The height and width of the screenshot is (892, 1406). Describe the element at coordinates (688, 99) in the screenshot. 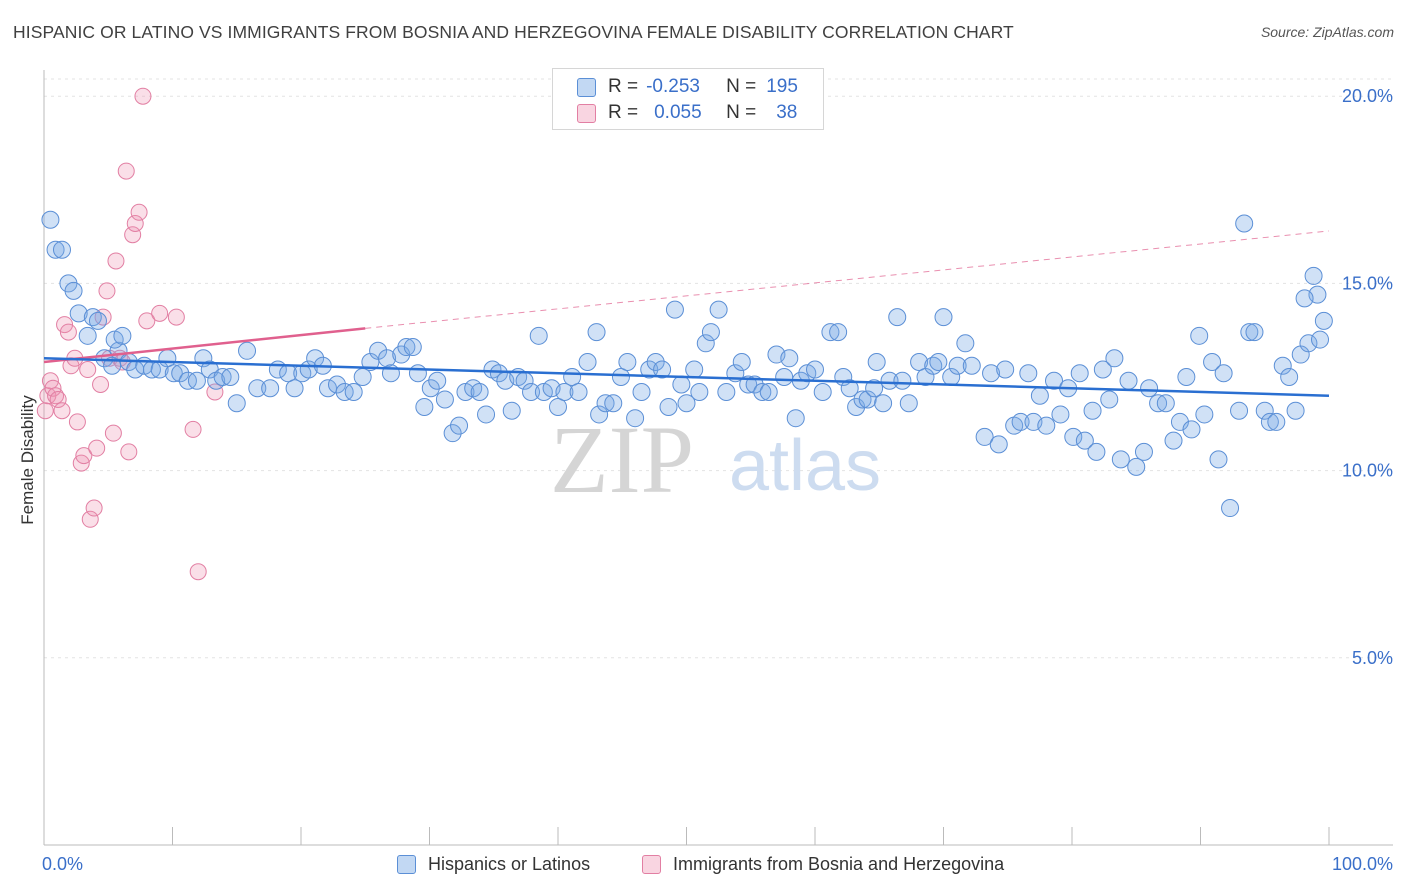

I see `correlation-legend: R = -0.253 N = 195 R = 0.055 N = 38` at that location.